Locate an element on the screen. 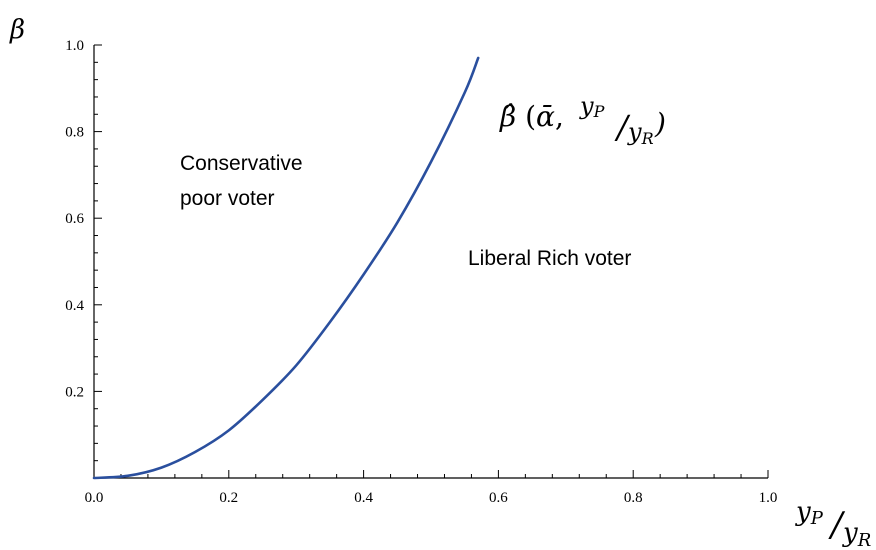 This screenshot has height=550, width=876. x-label-numerator-sub: P is located at coordinates (817, 518).